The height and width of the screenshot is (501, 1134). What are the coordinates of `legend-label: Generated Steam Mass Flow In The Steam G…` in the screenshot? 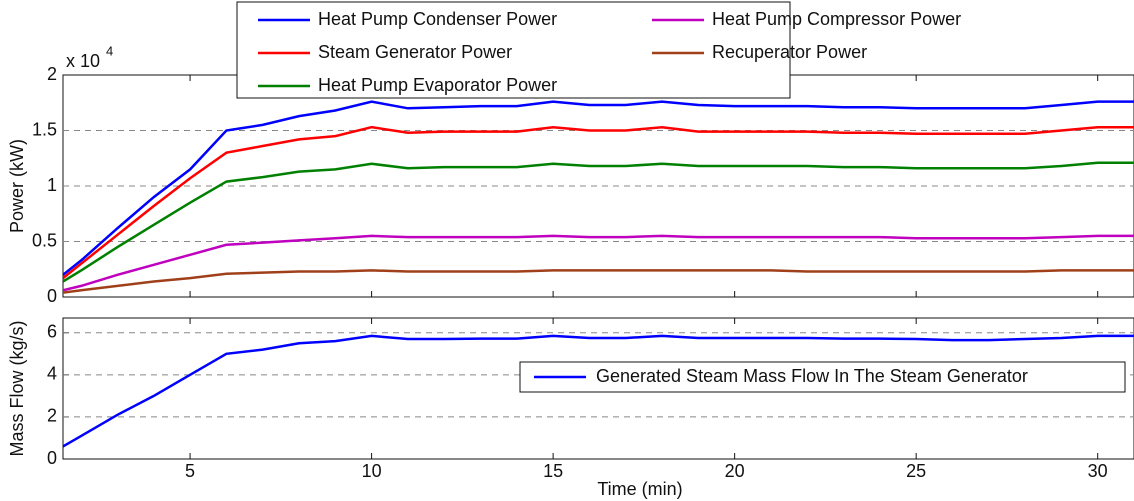 It's located at (812, 376).